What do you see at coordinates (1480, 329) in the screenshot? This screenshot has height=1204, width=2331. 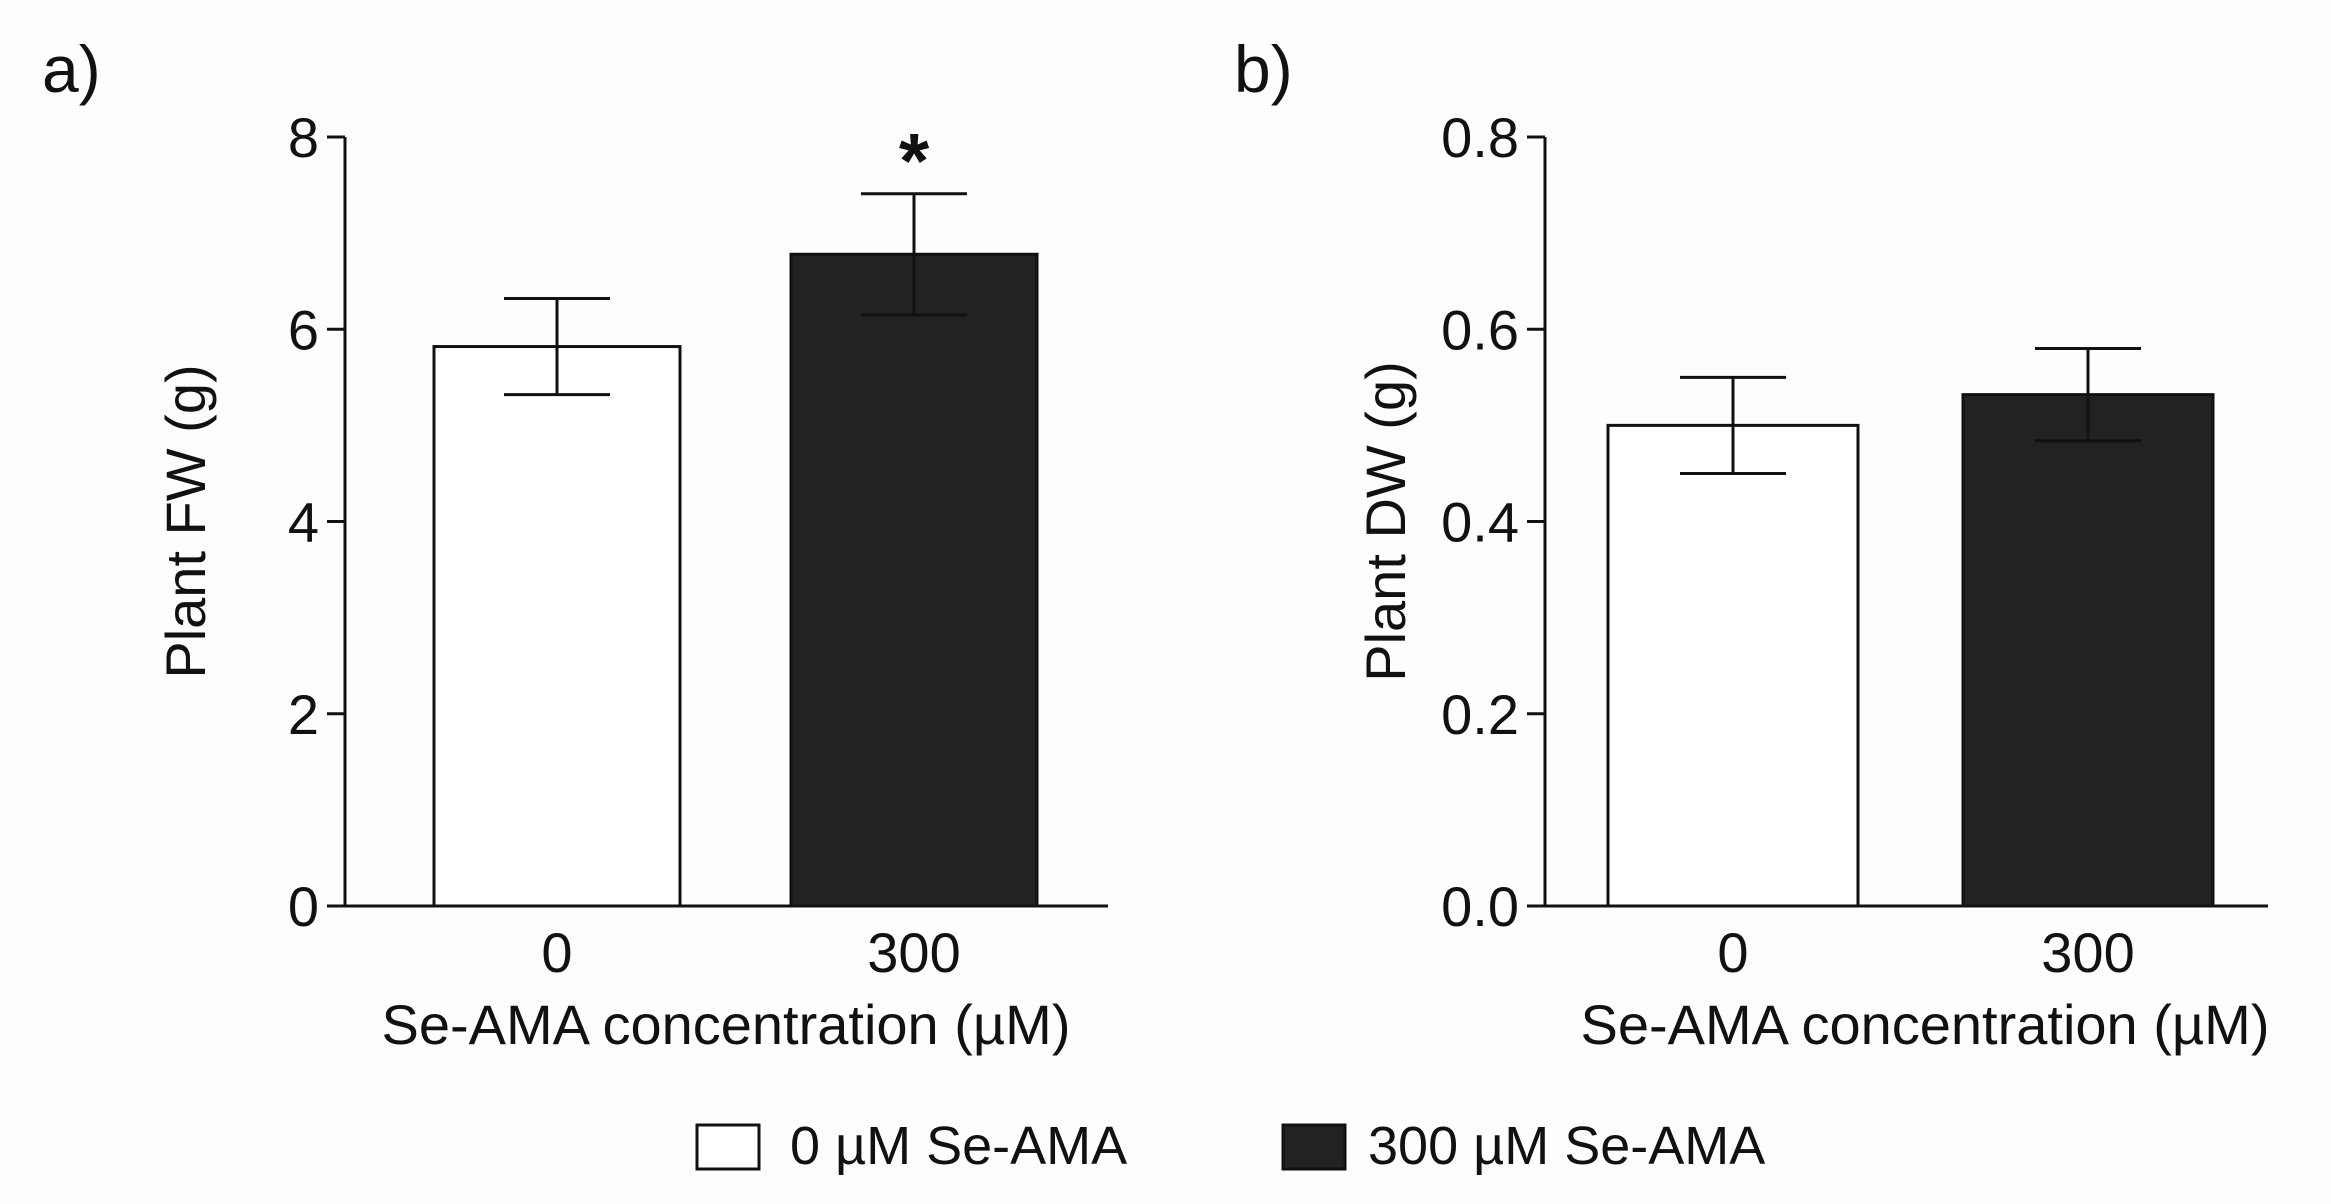 I see `y-tick-label: 0.6` at bounding box center [1480, 329].